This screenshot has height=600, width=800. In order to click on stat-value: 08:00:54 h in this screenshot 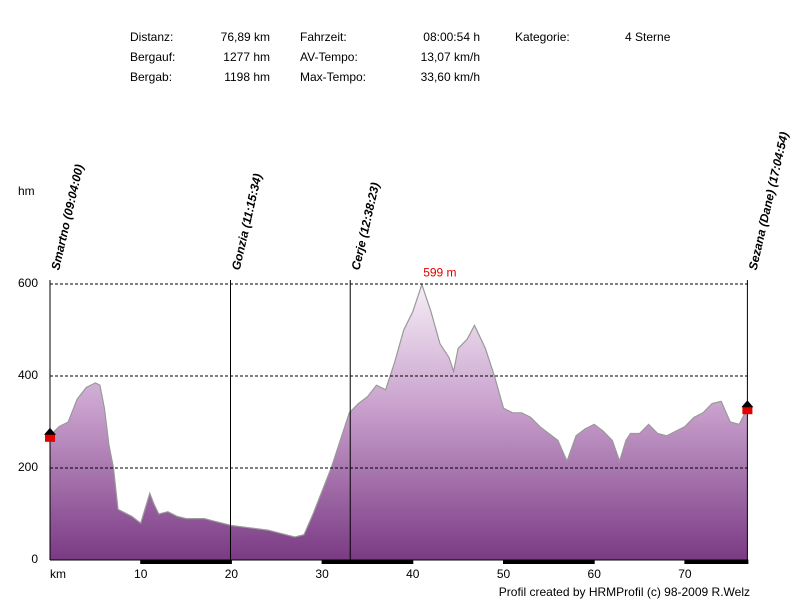, I will do `click(451, 37)`.